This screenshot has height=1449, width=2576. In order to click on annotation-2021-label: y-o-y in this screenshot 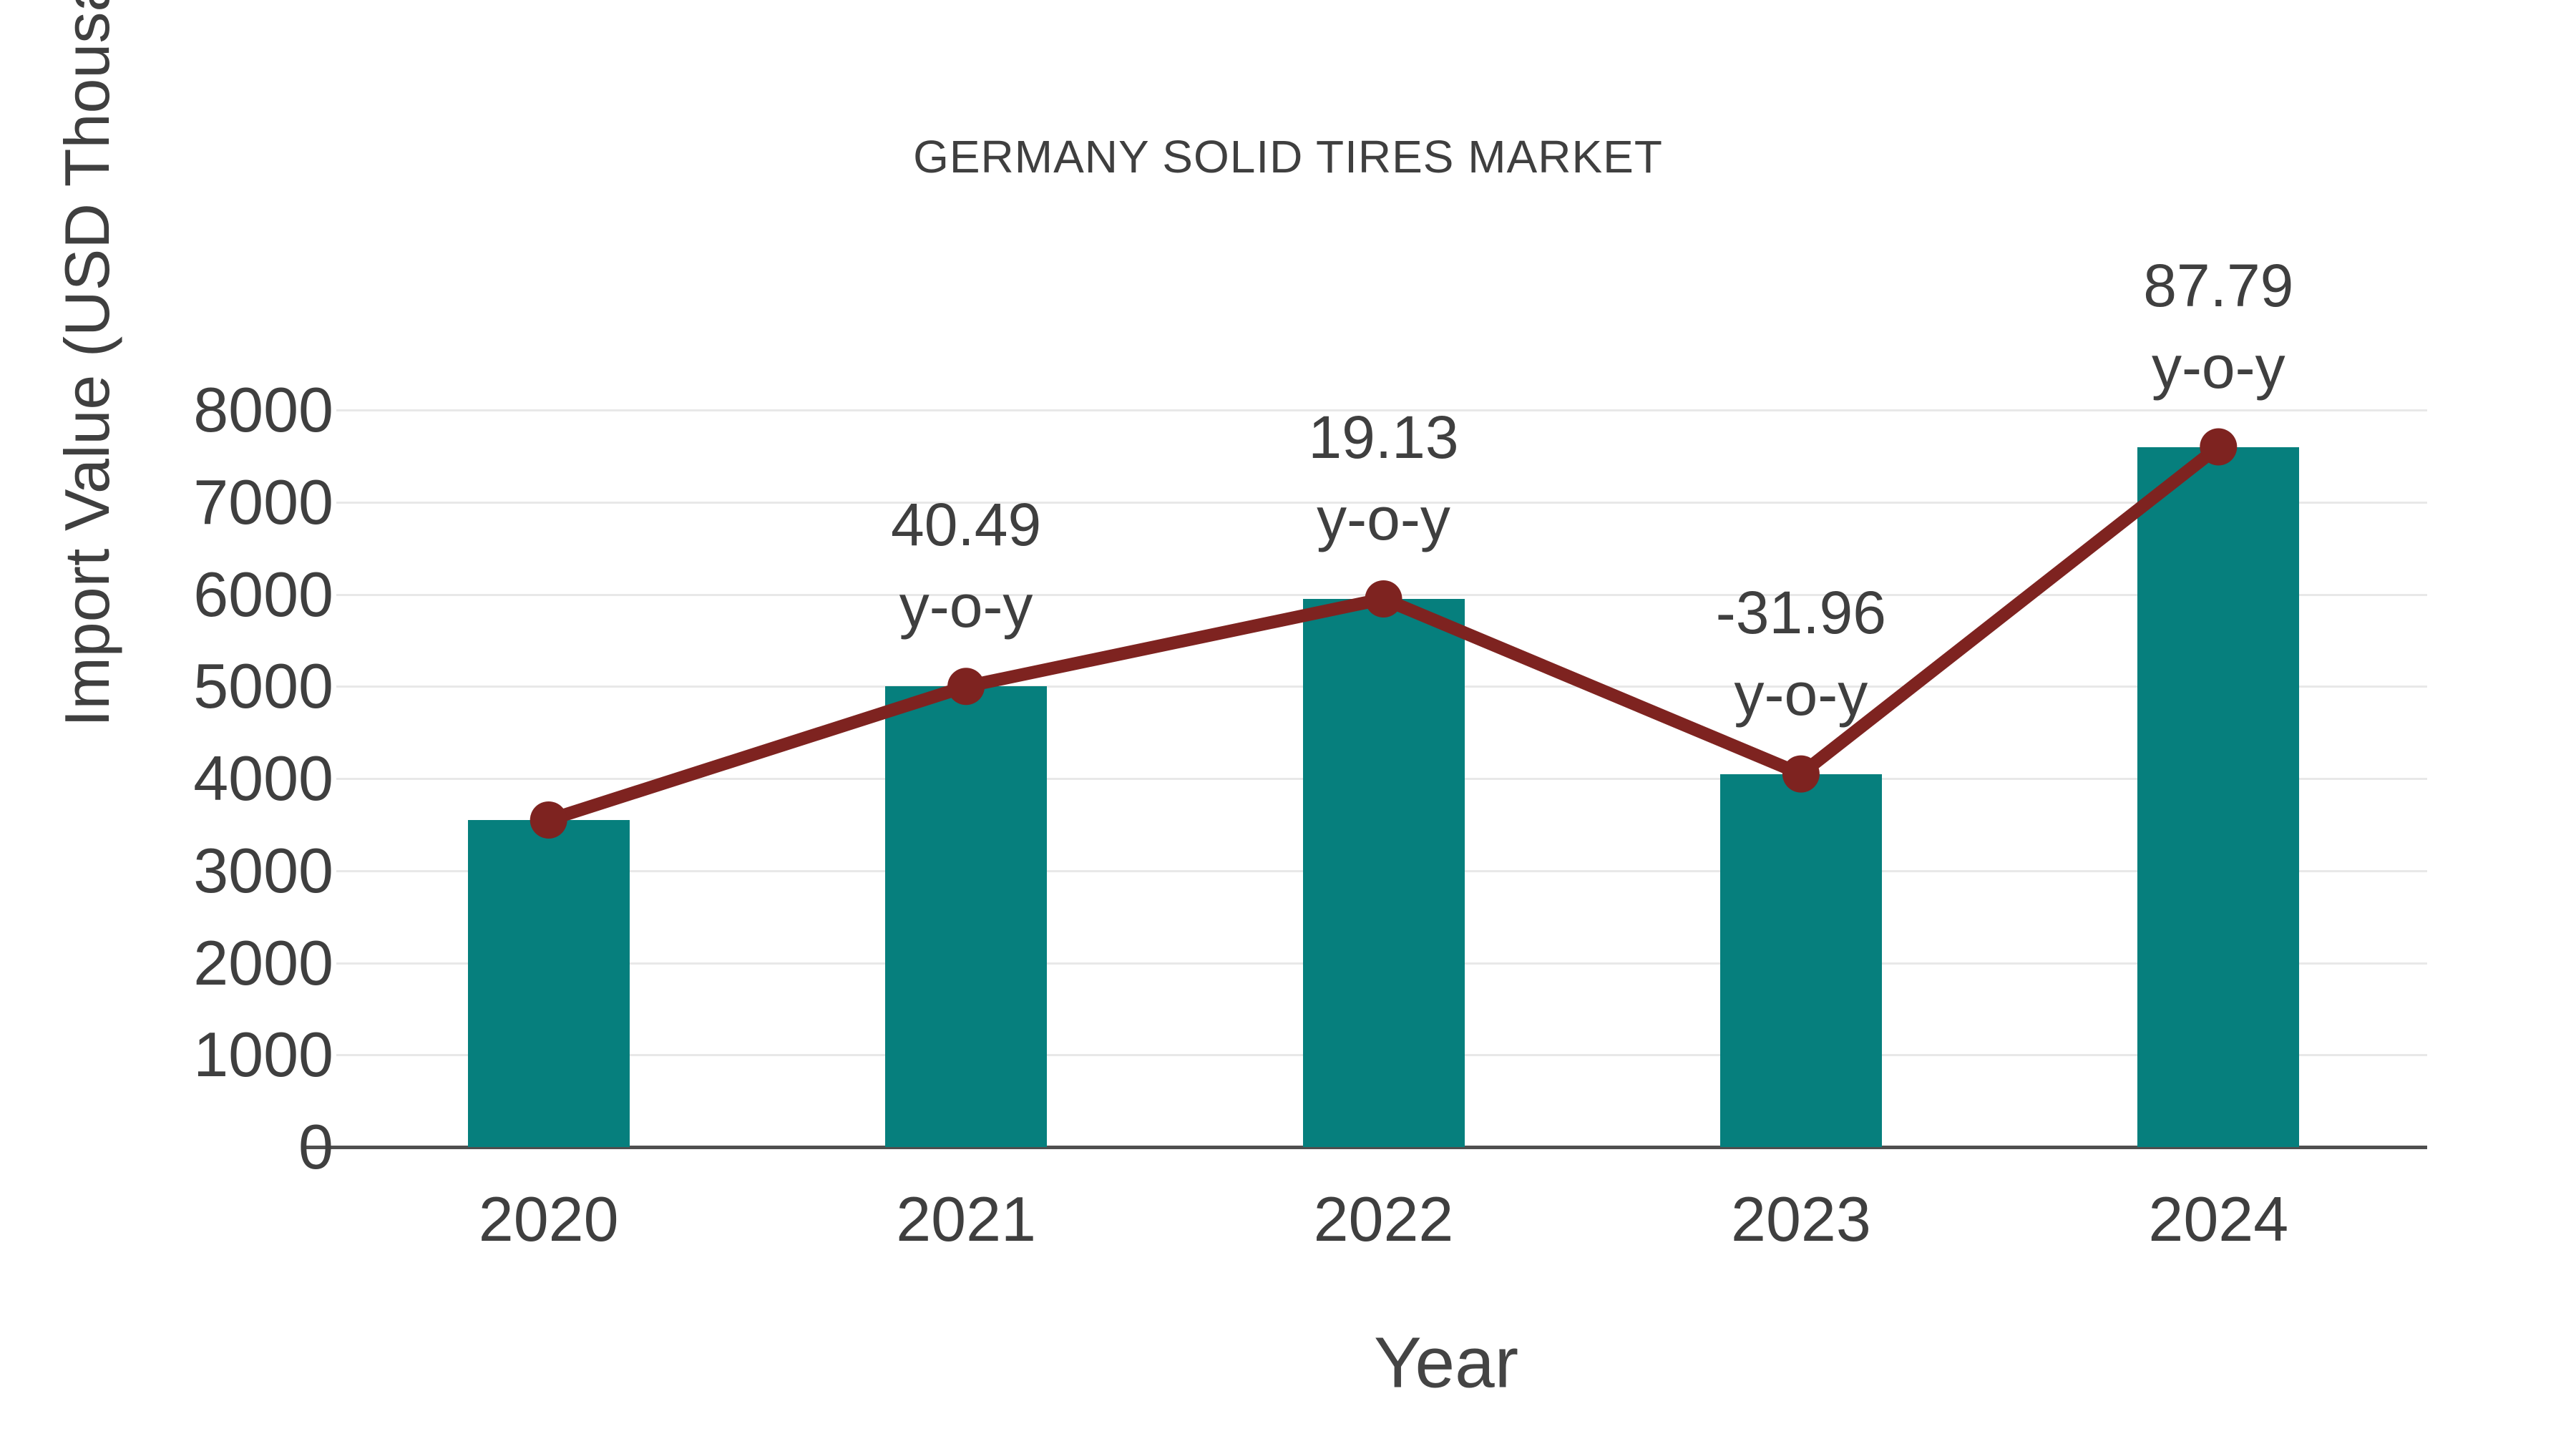, I will do `click(966, 606)`.